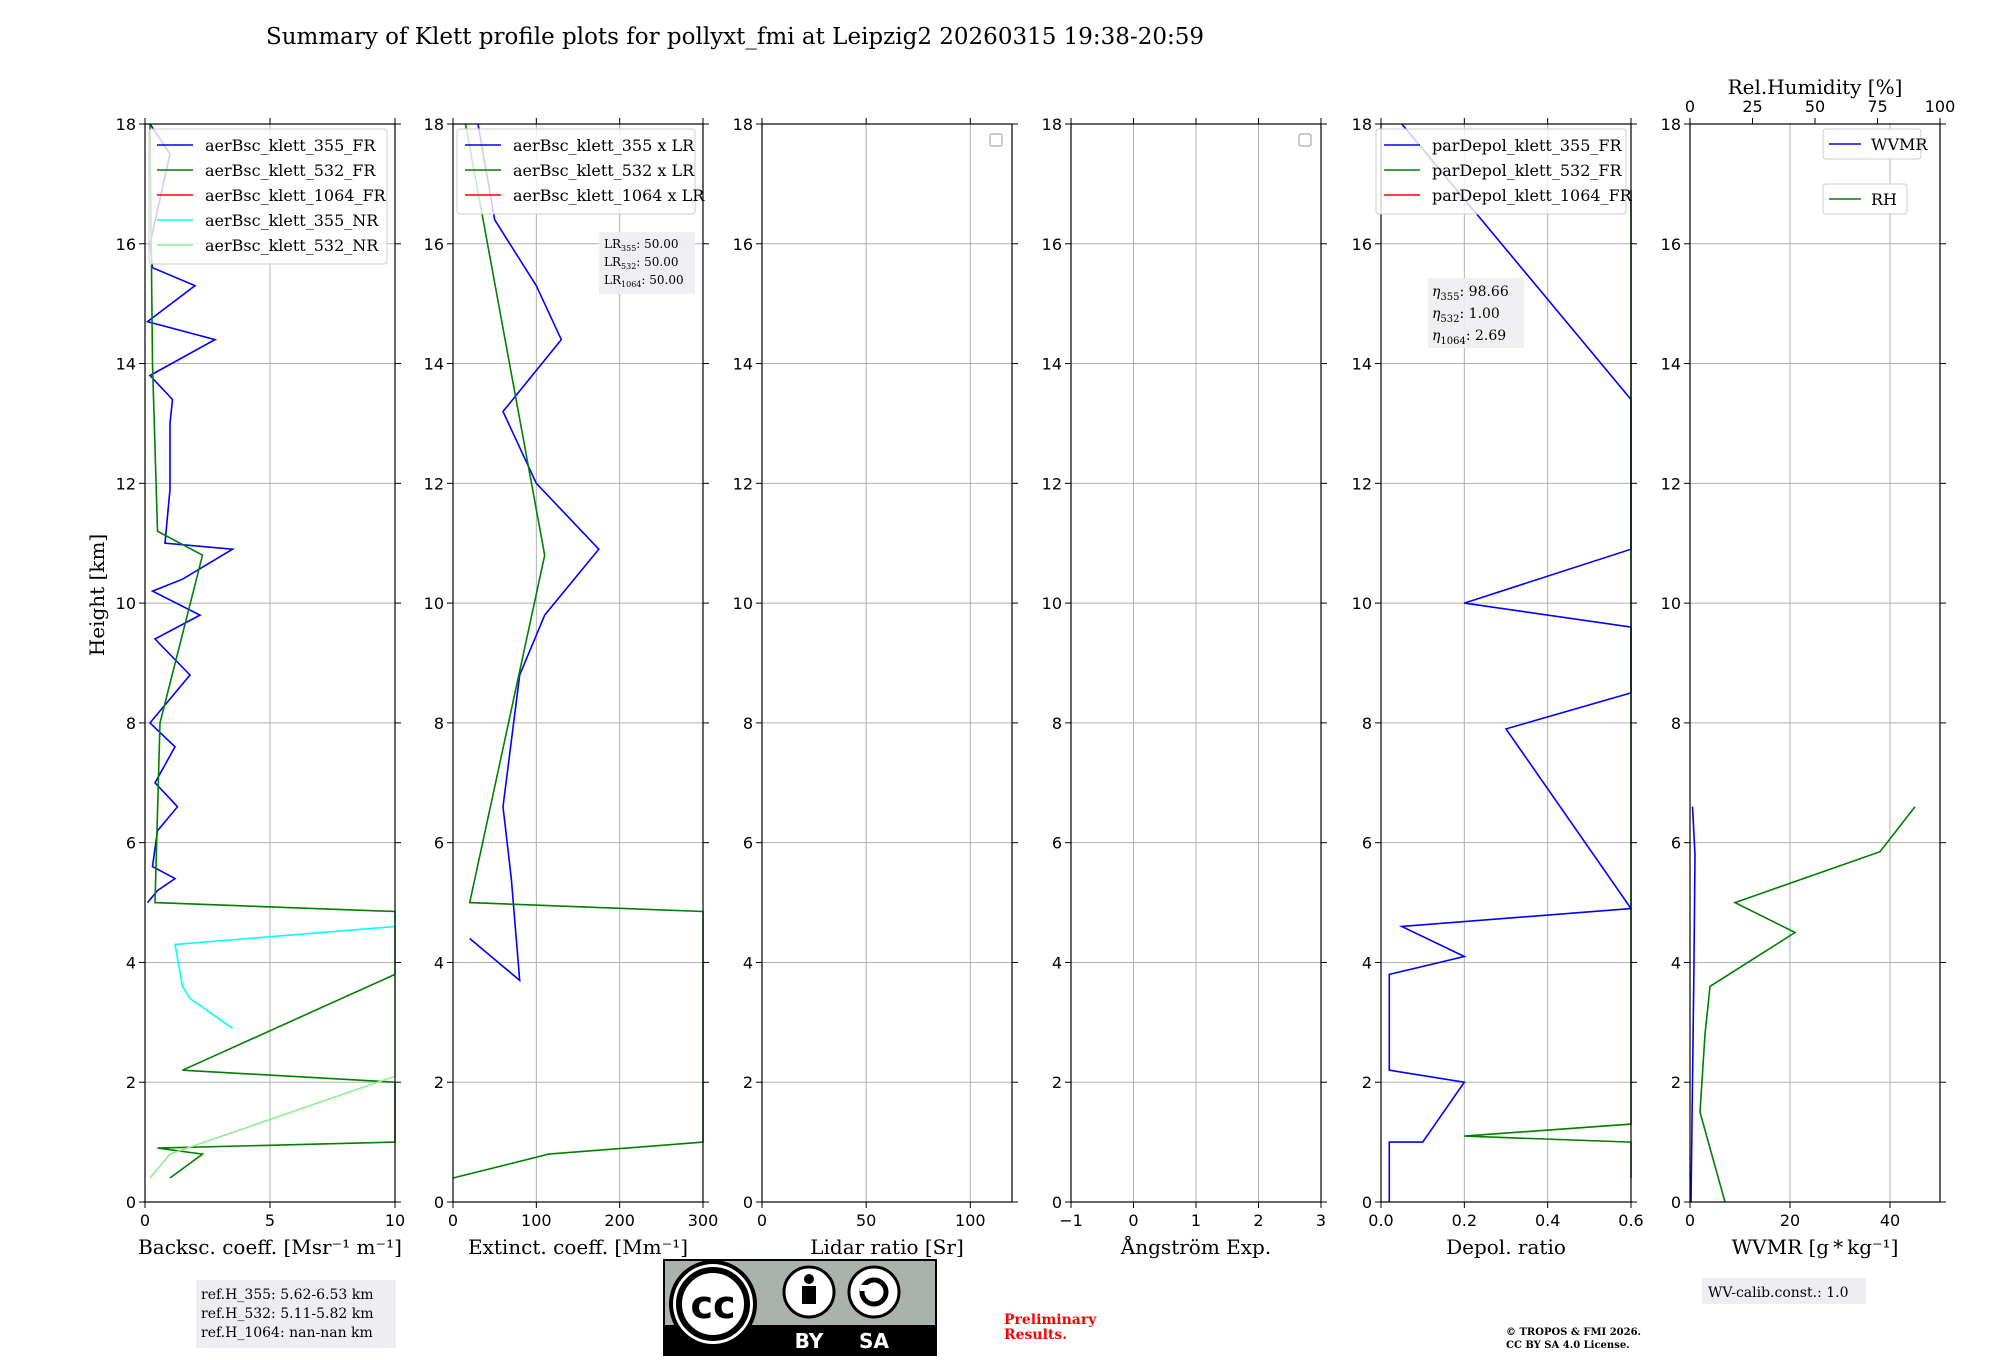 This screenshot has width=2000, height=1360. I want to click on legend-wv: WVMR RH, so click(1875, 171).